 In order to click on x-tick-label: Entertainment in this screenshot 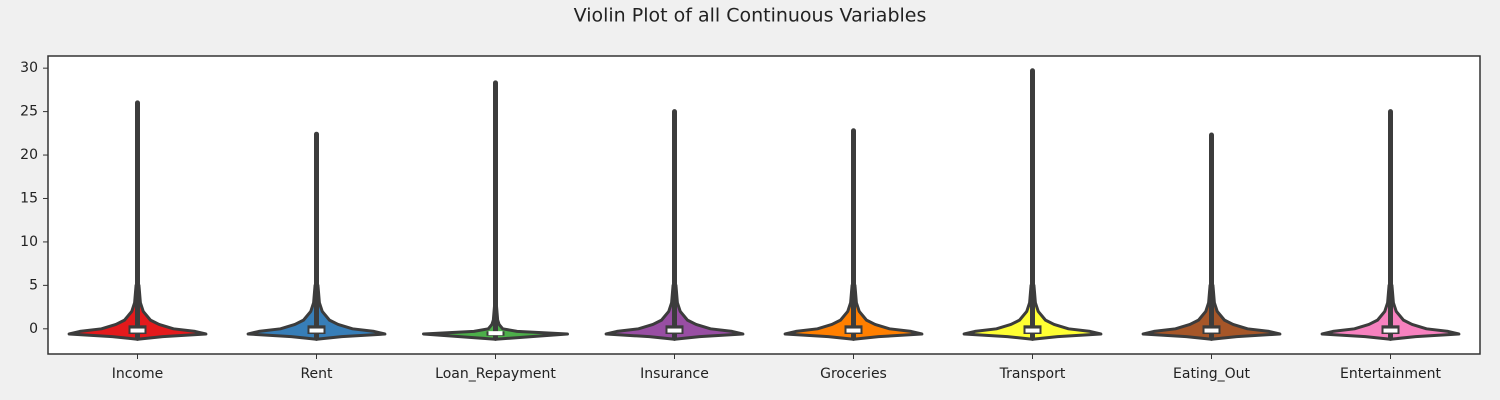, I will do `click(1391, 374)`.